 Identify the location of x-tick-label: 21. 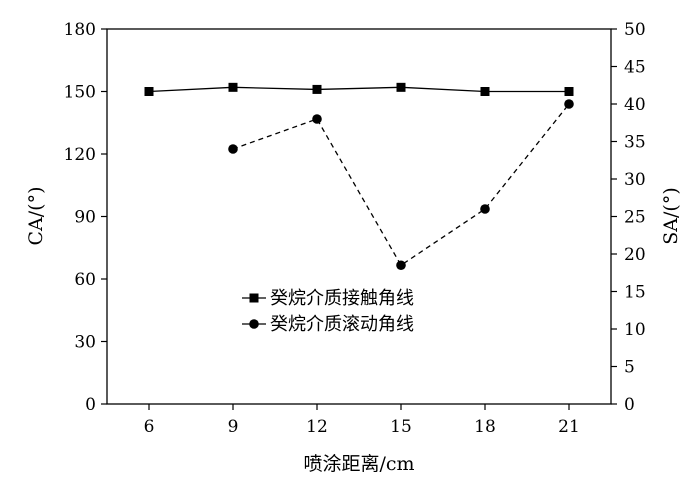
(569, 427).